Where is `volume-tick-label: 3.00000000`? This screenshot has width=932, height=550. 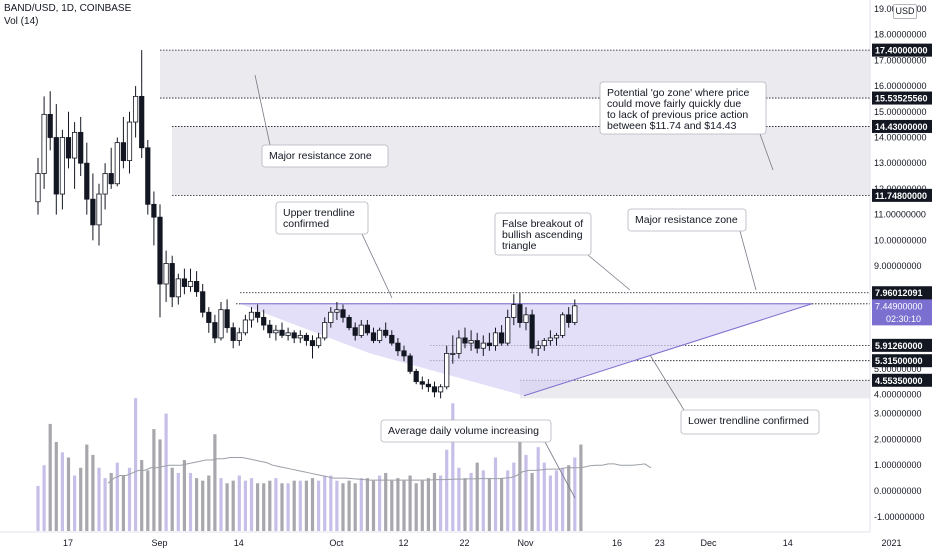
volume-tick-label: 3.00000000 is located at coordinates (898, 414).